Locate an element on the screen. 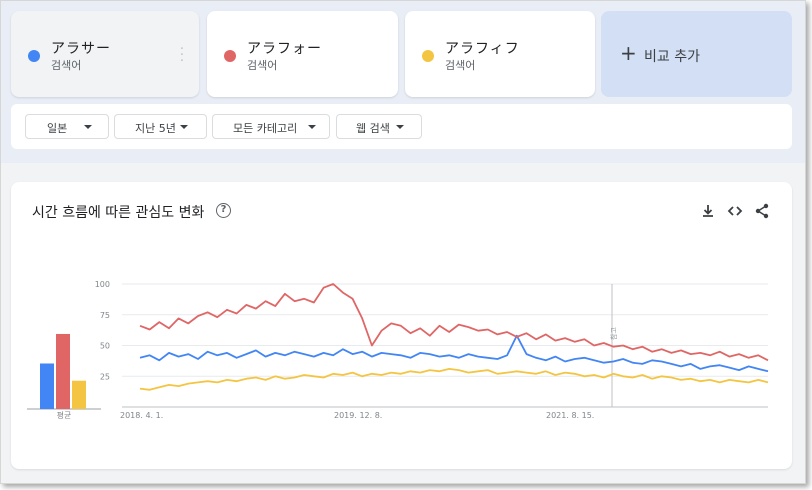 The height and width of the screenshot is (490, 812). y-tick-label: 100 is located at coordinates (102, 284).